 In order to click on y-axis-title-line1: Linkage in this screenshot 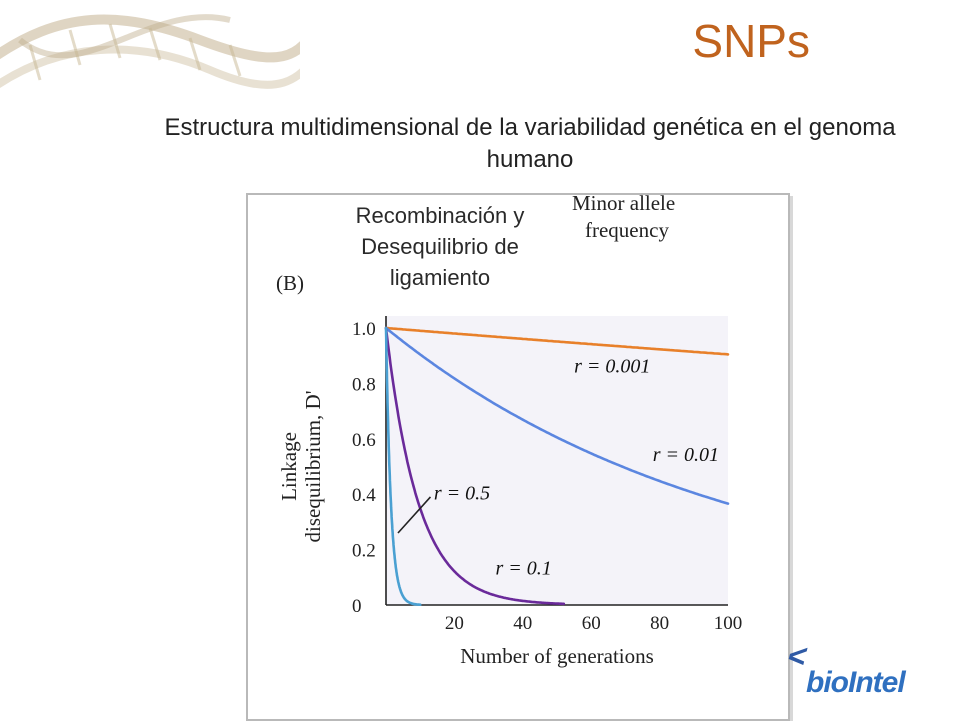, I will do `click(289, 466)`.